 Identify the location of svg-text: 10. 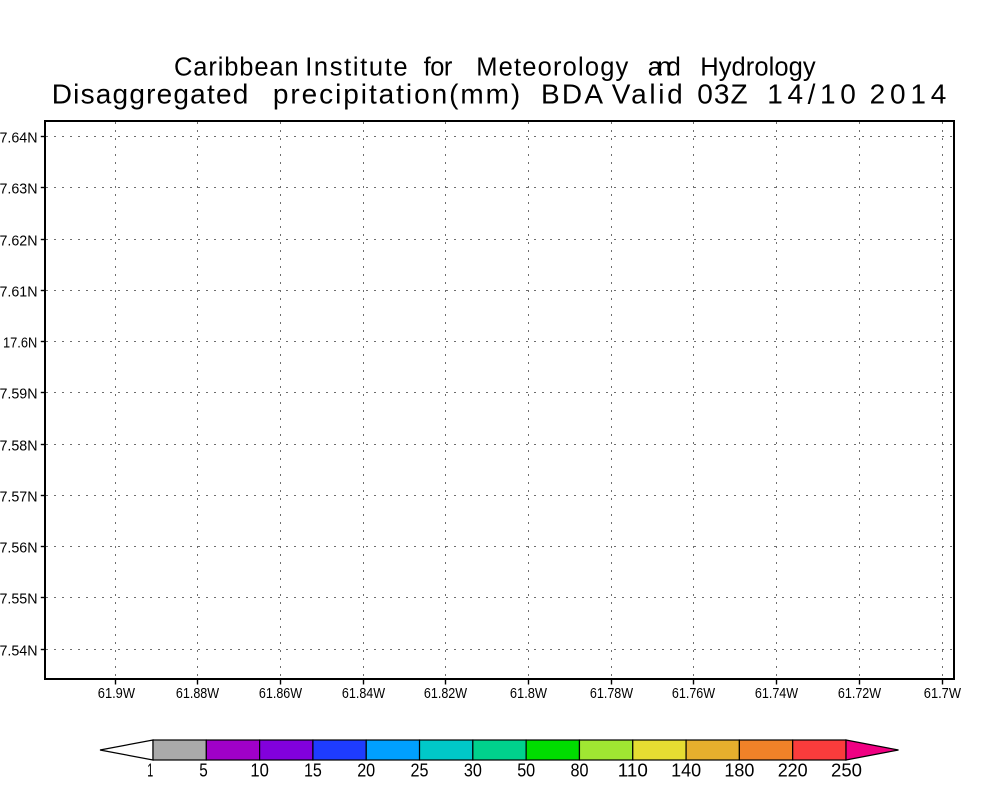
(259, 771).